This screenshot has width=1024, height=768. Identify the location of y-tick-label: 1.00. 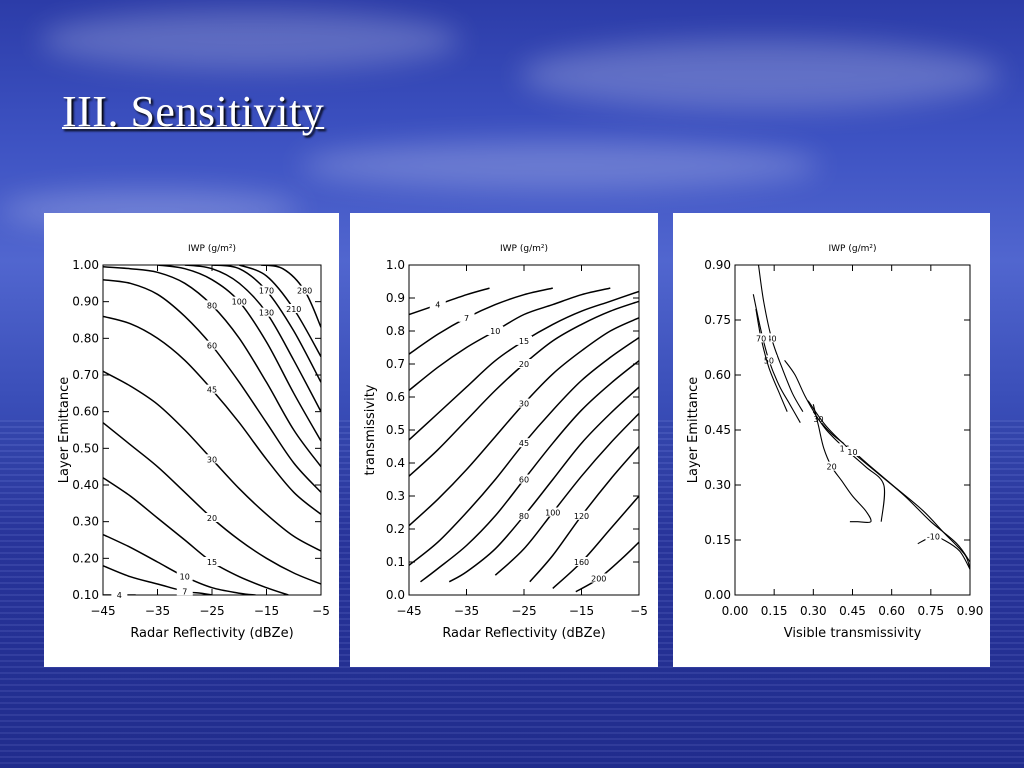
(85, 265).